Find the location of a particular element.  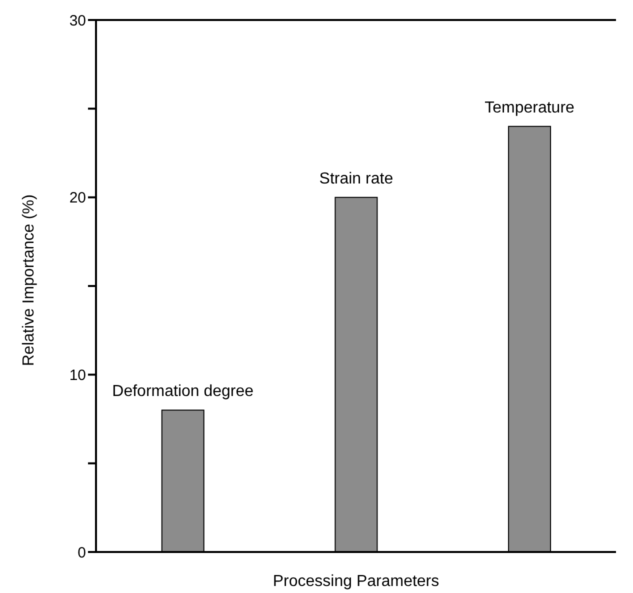

x-tick-label: Temperature is located at coordinates (529, 107).